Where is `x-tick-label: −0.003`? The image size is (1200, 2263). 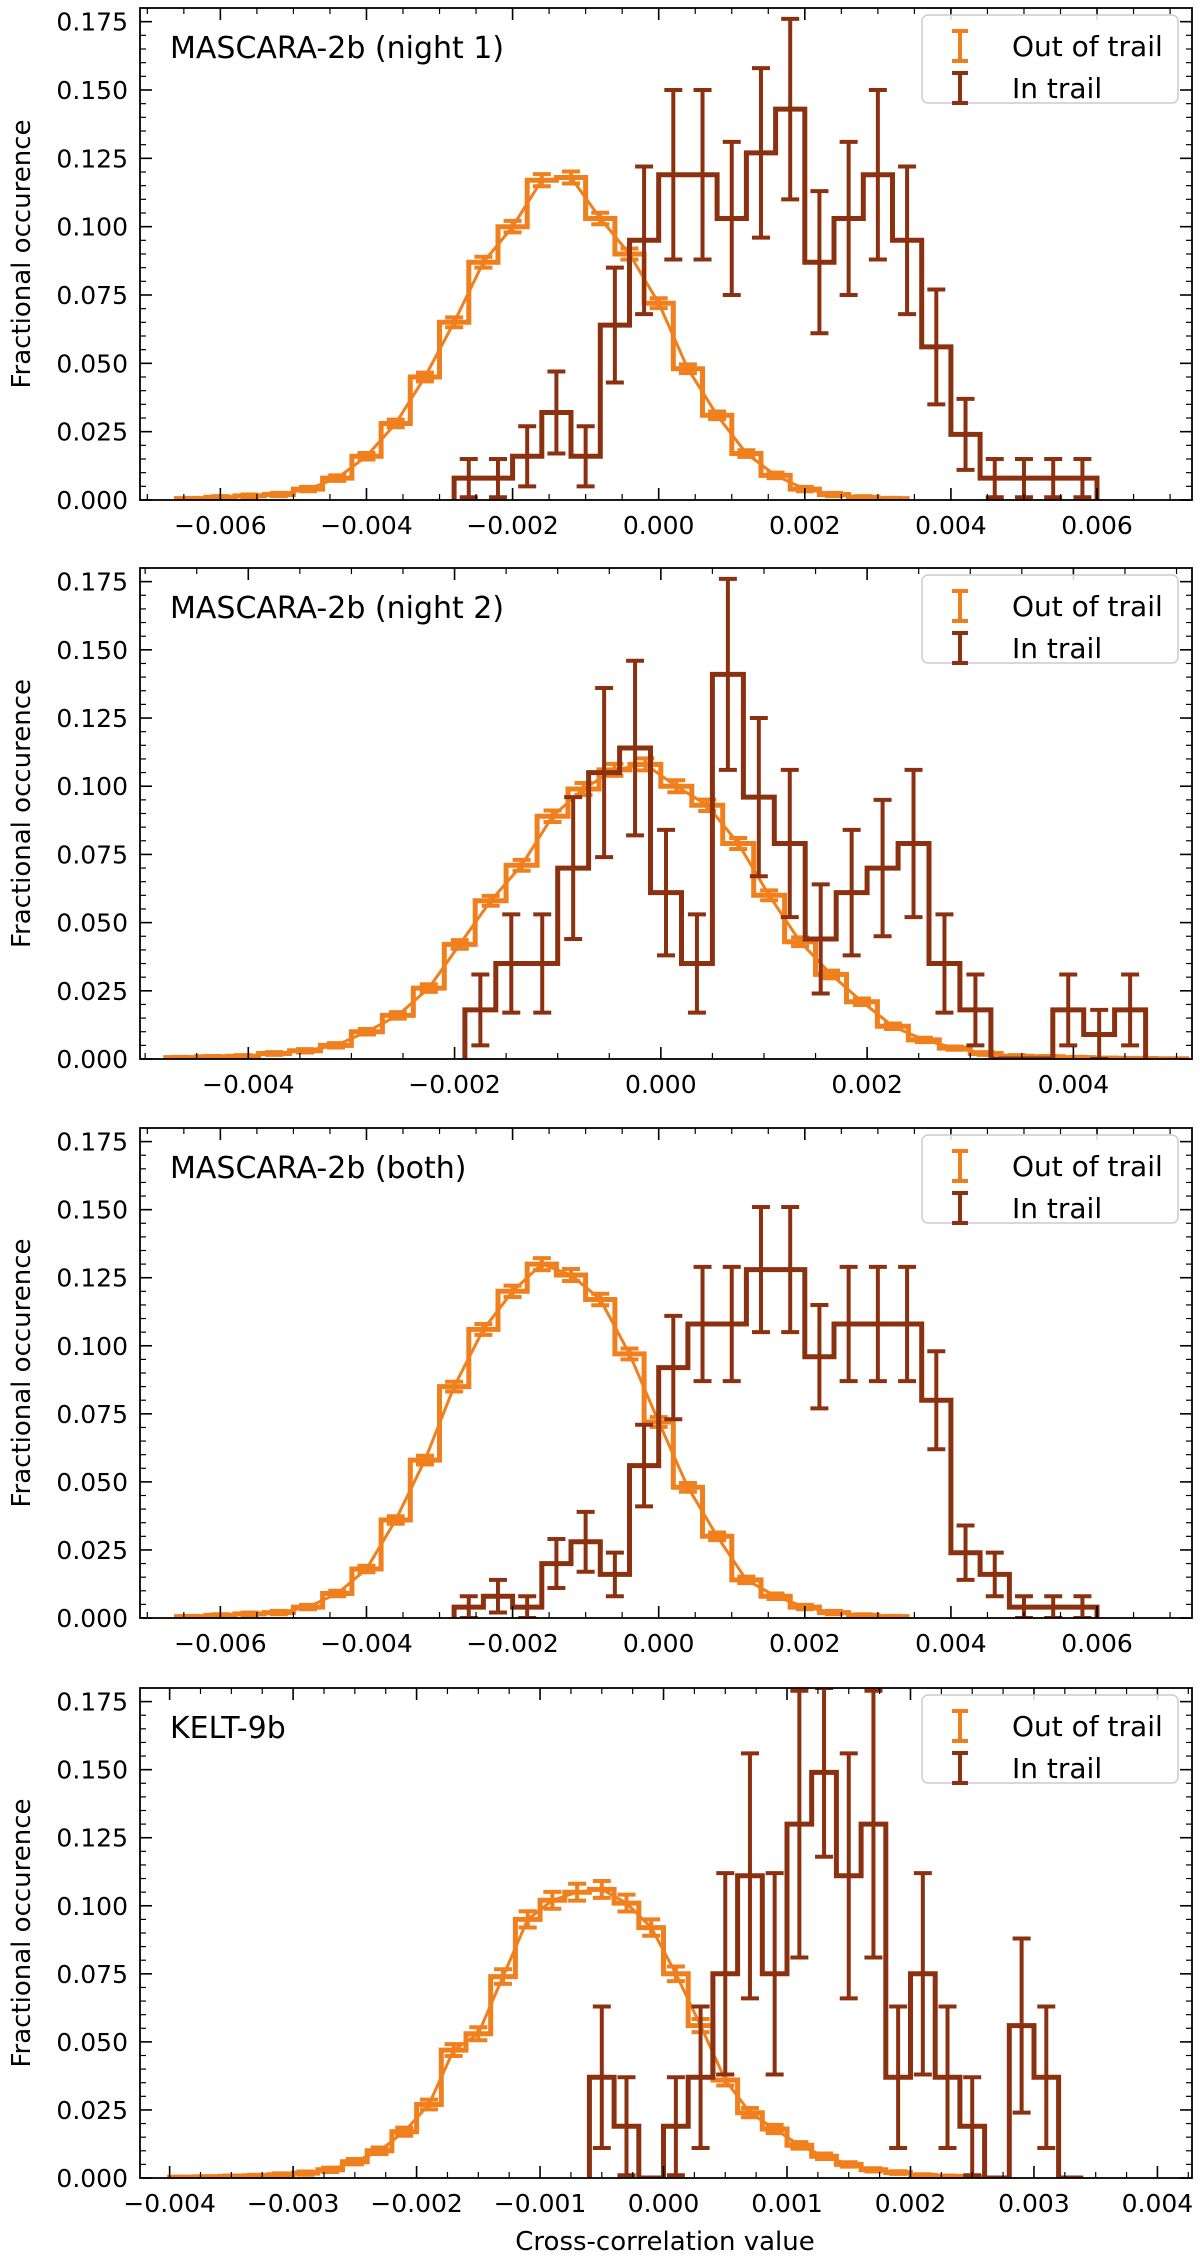 x-tick-label: −0.003 is located at coordinates (293, 2203).